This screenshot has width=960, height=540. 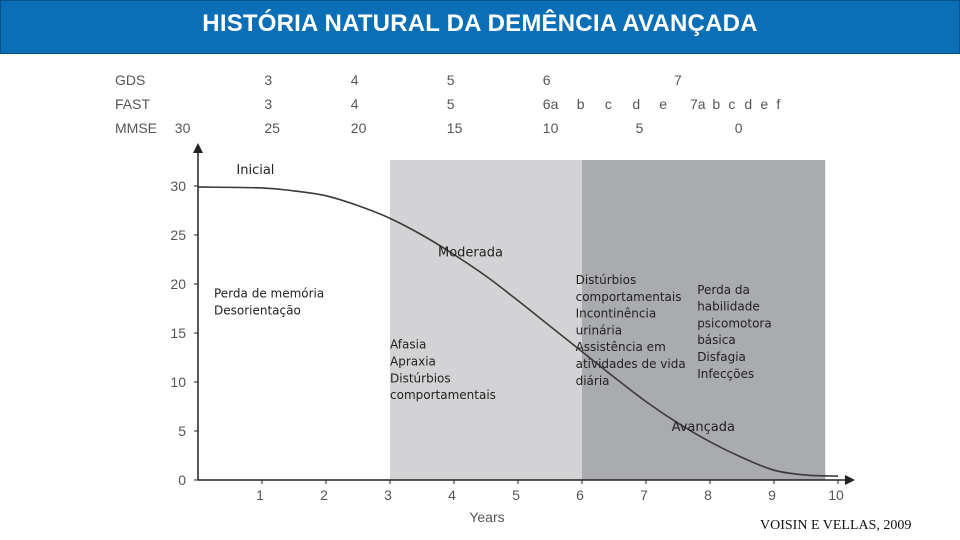 What do you see at coordinates (359, 128) in the screenshot?
I see `mmse-scale-value-2: 20` at bounding box center [359, 128].